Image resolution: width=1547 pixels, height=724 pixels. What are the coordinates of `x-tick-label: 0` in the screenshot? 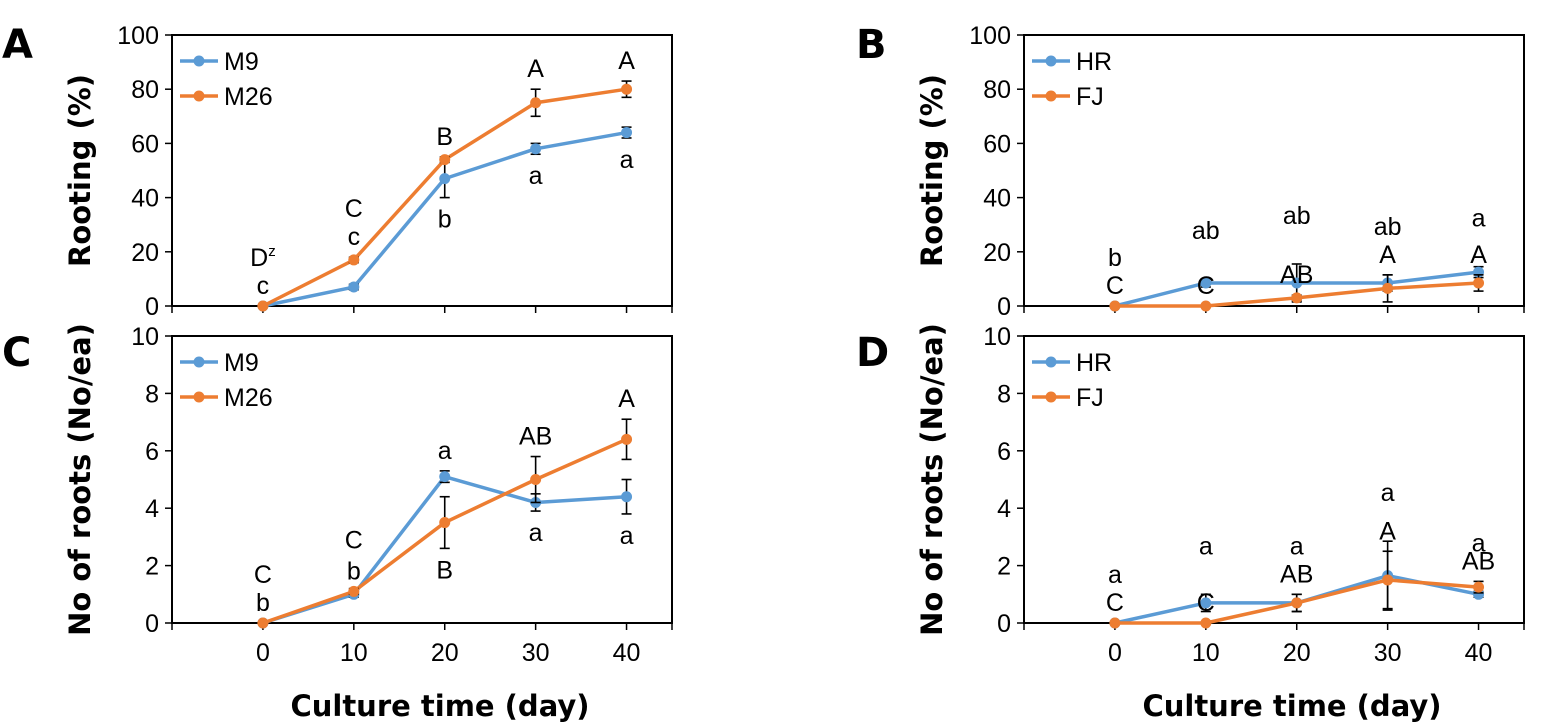 It's located at (263, 653).